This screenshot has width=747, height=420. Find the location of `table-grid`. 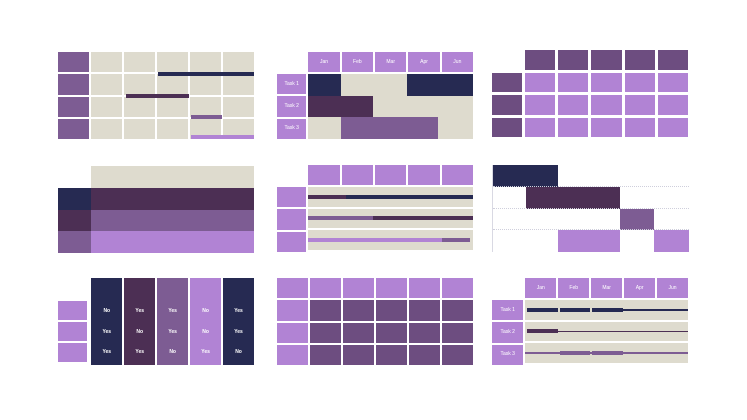

table-grid is located at coordinates (590, 93).